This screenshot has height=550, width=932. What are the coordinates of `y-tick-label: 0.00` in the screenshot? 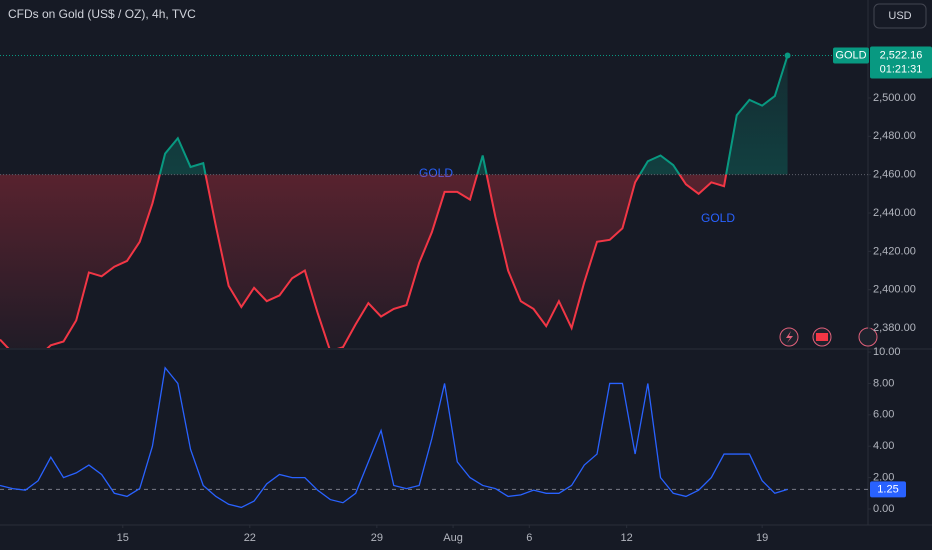 It's located at (883, 509).